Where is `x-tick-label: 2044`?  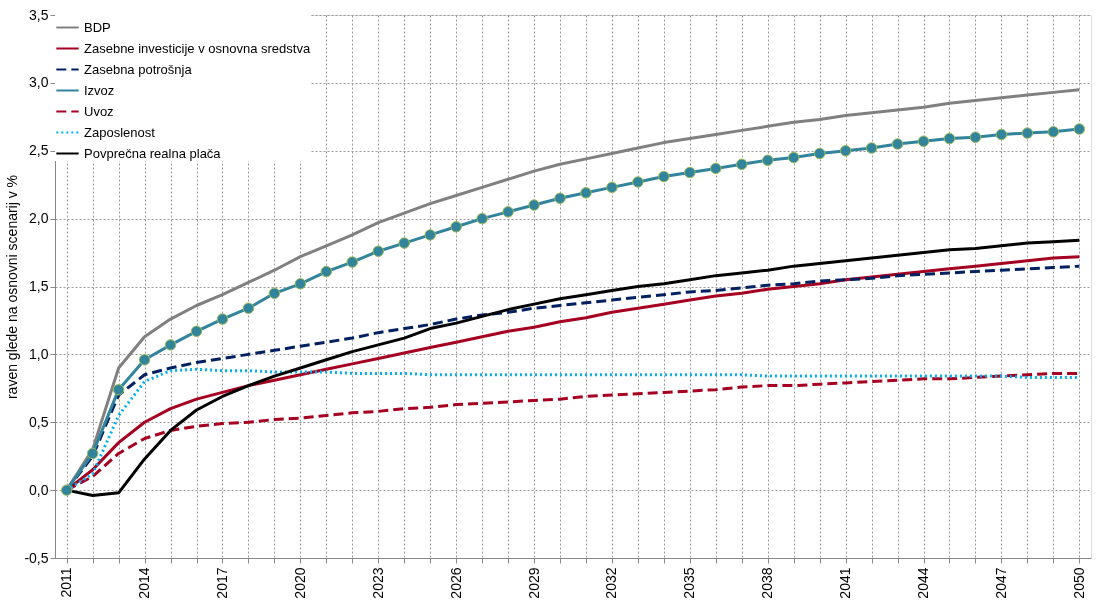 x-tick-label: 2044 is located at coordinates (923, 583).